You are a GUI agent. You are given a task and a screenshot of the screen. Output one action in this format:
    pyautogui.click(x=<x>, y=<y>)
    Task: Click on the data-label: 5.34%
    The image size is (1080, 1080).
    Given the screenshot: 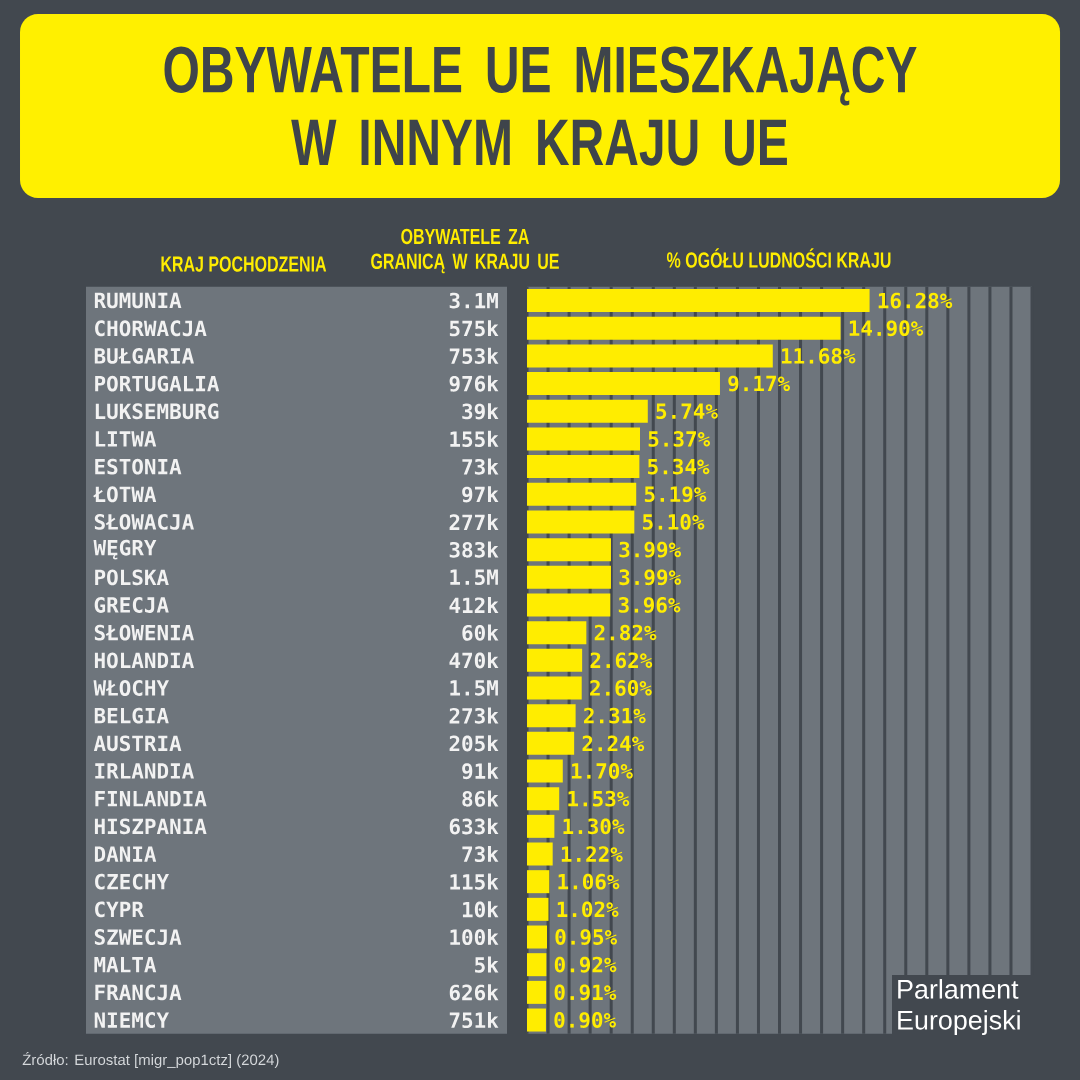 What is the action you would take?
    pyautogui.click(x=679, y=466)
    